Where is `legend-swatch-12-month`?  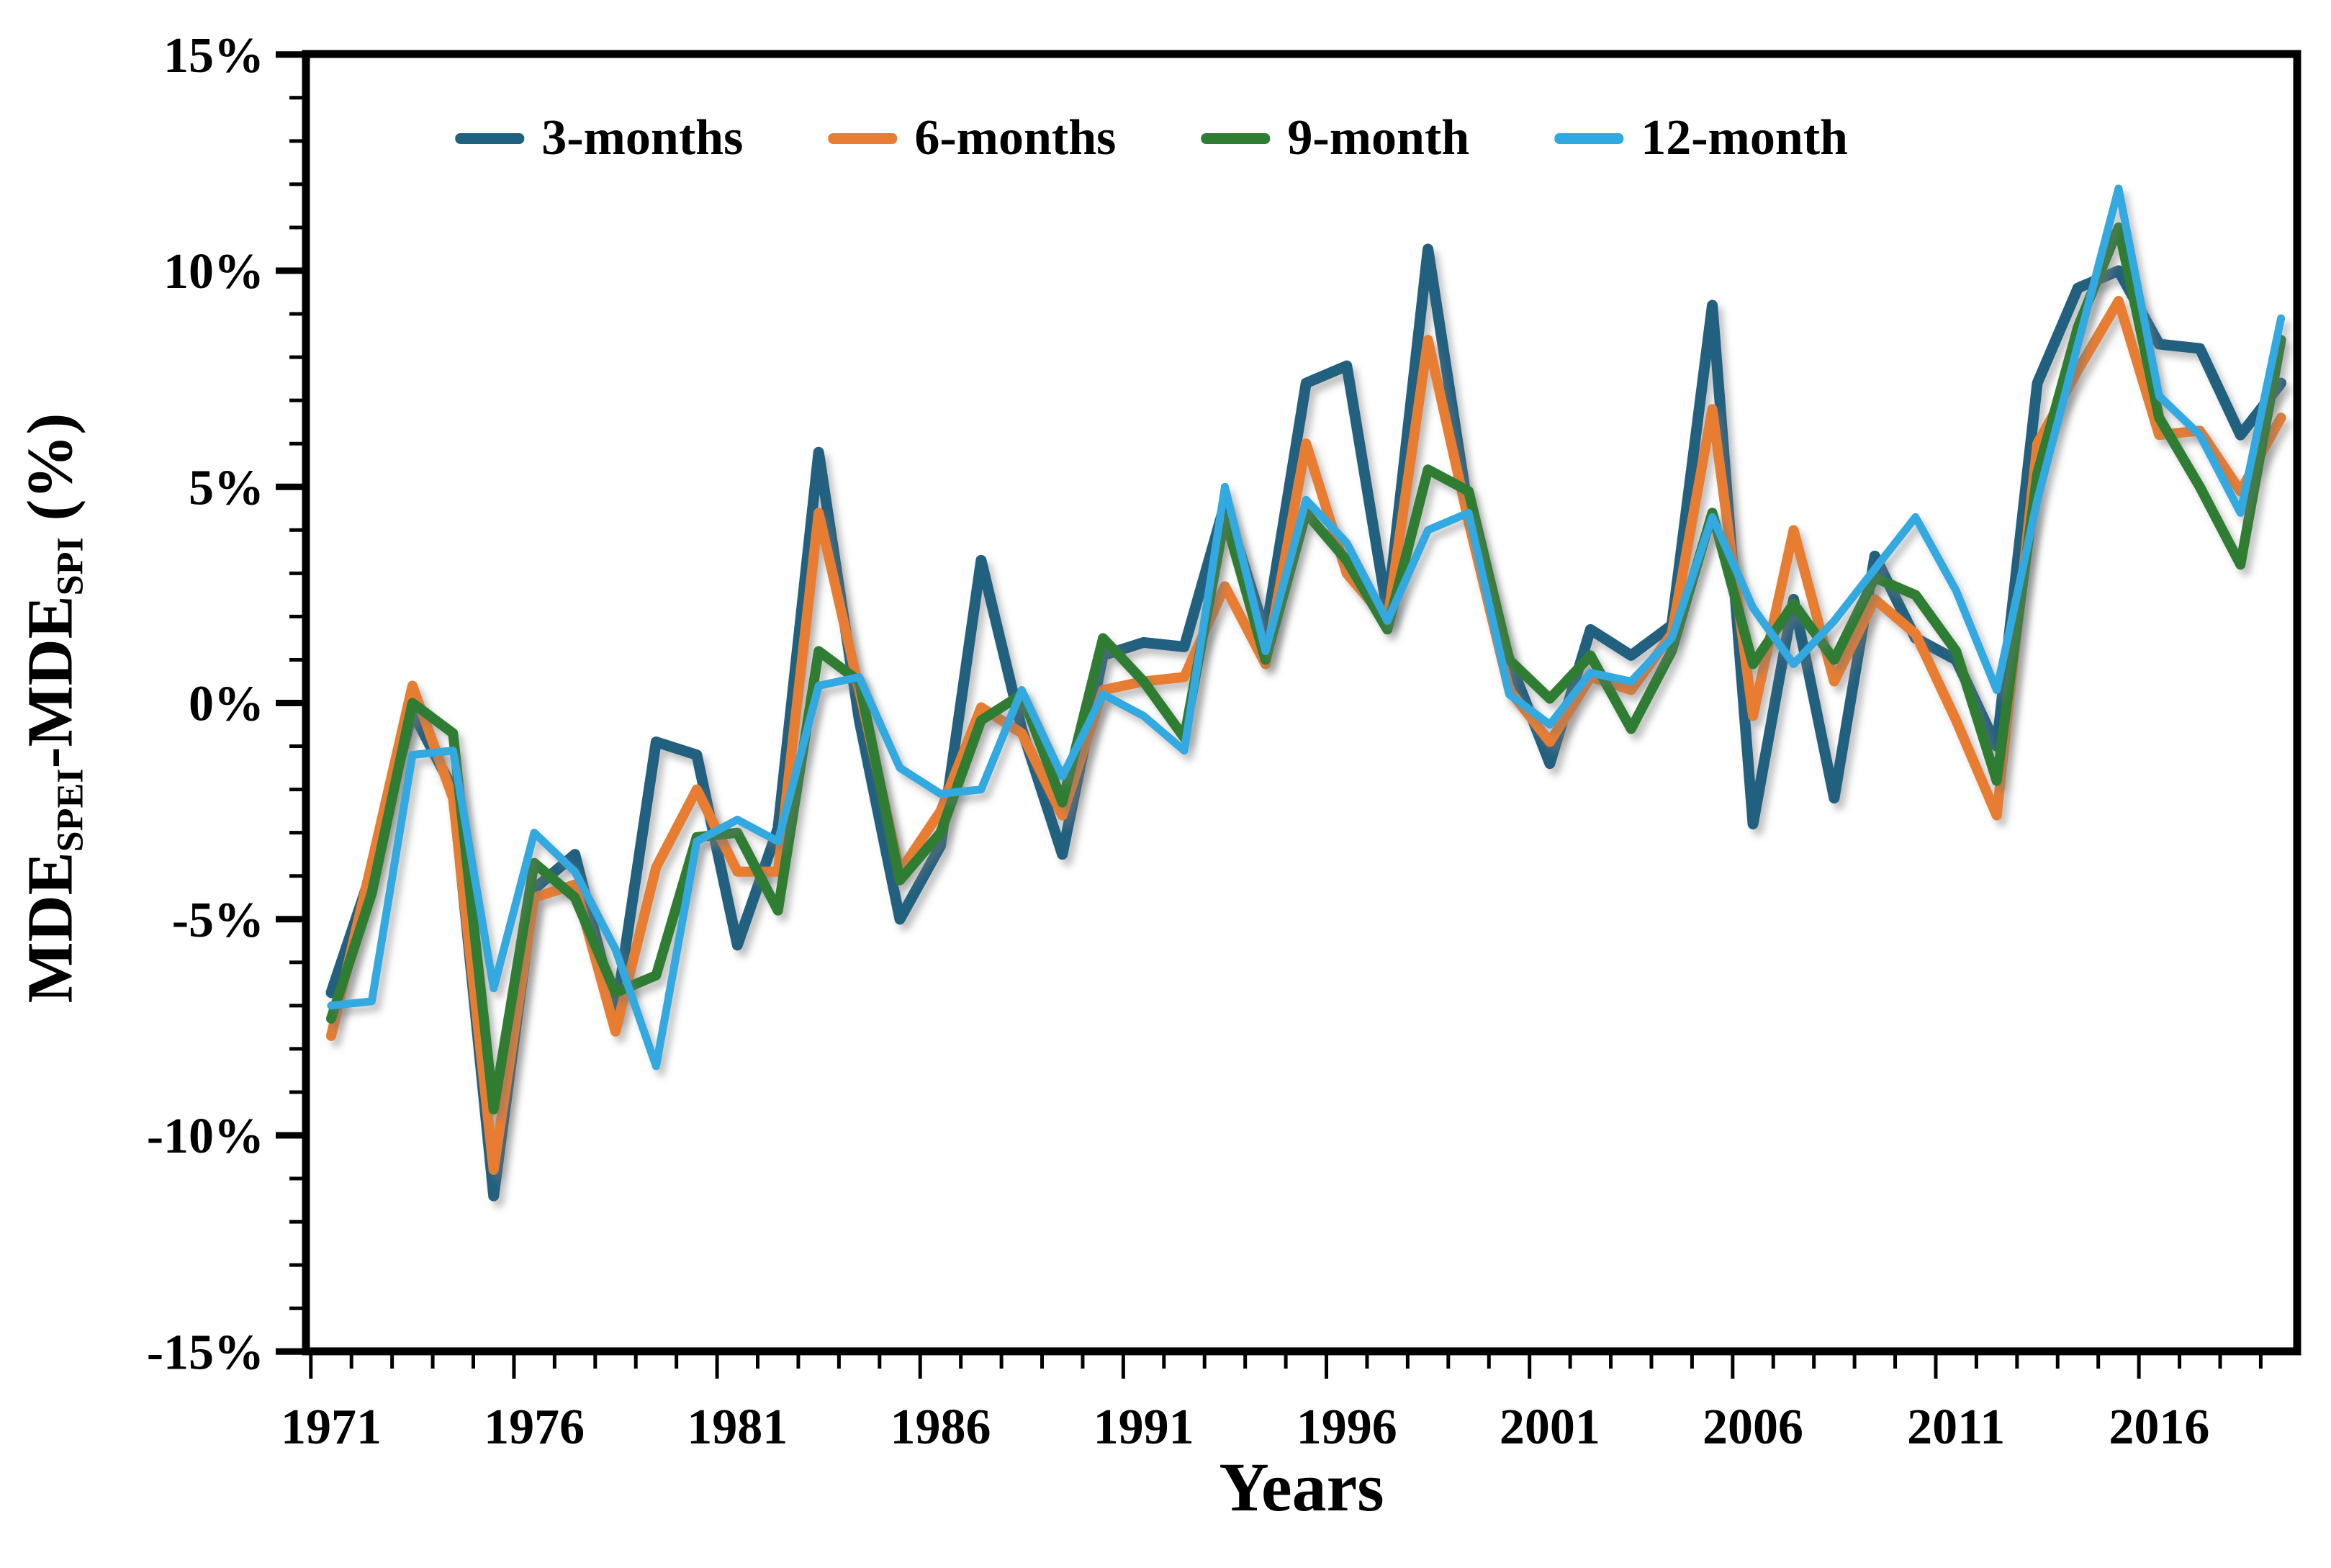
legend-swatch-12-month is located at coordinates (1589, 138).